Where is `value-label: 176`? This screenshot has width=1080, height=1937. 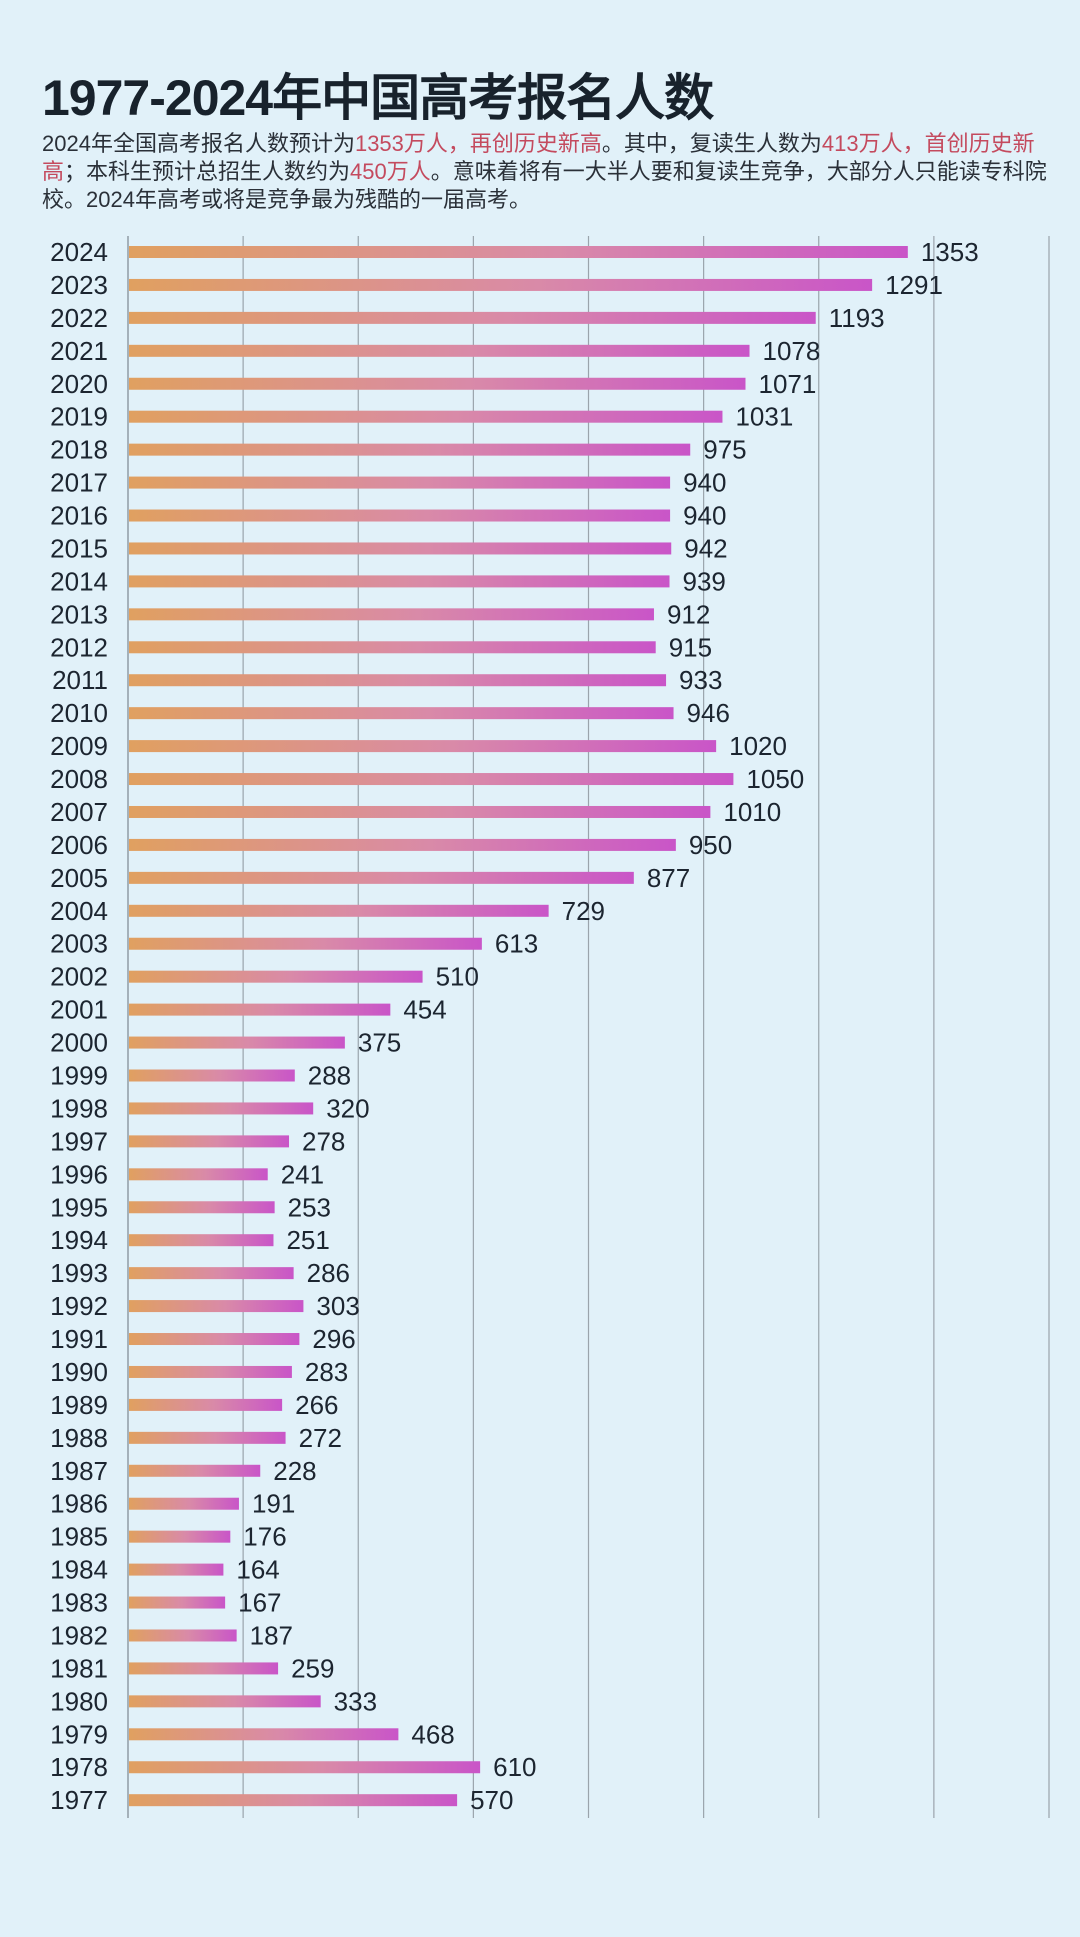 value-label: 176 is located at coordinates (264, 1537).